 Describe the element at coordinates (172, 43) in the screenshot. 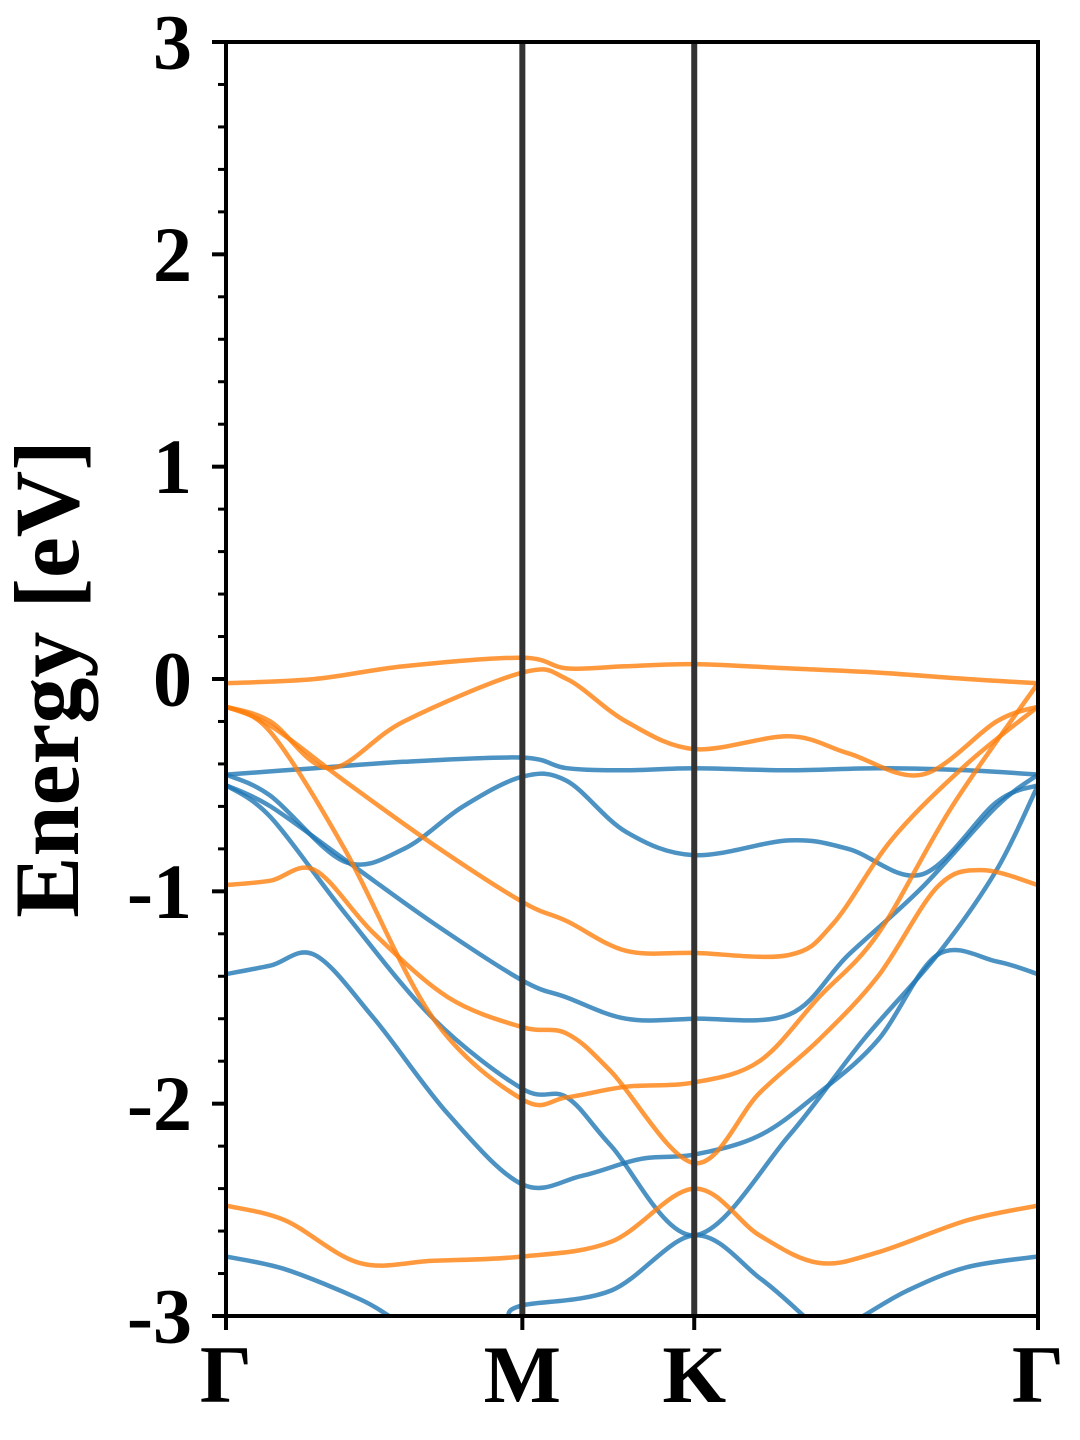

I see `y-tick-label: 3` at that location.